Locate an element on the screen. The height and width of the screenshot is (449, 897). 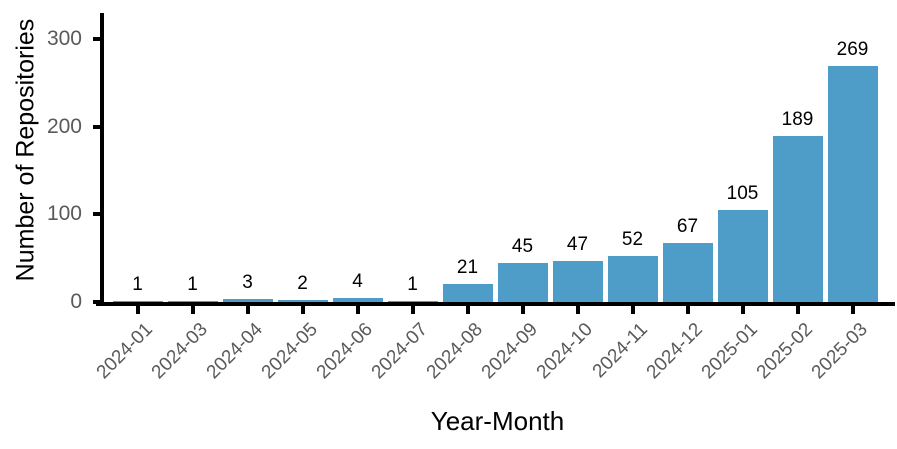
y-tick-label: 300 is located at coordinates (64, 39).